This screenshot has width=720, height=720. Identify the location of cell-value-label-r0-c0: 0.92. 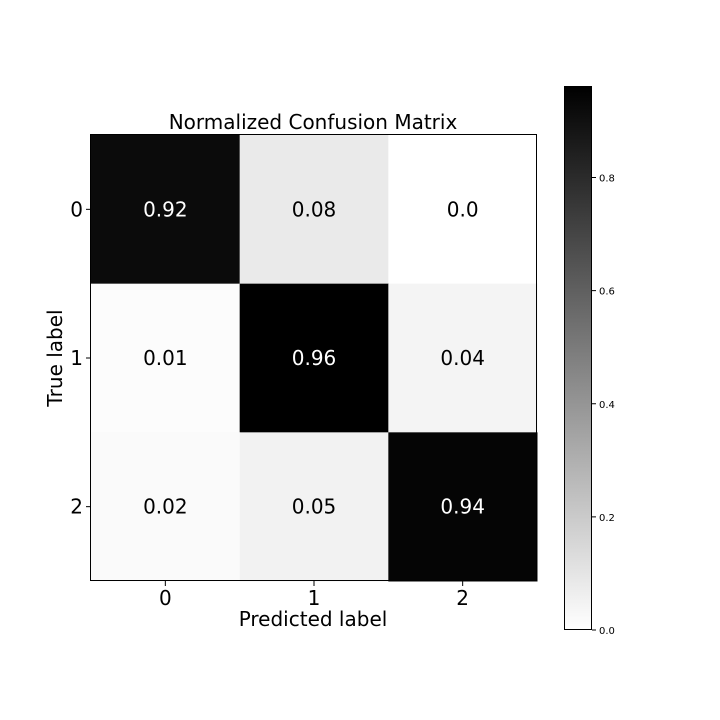
(165, 209).